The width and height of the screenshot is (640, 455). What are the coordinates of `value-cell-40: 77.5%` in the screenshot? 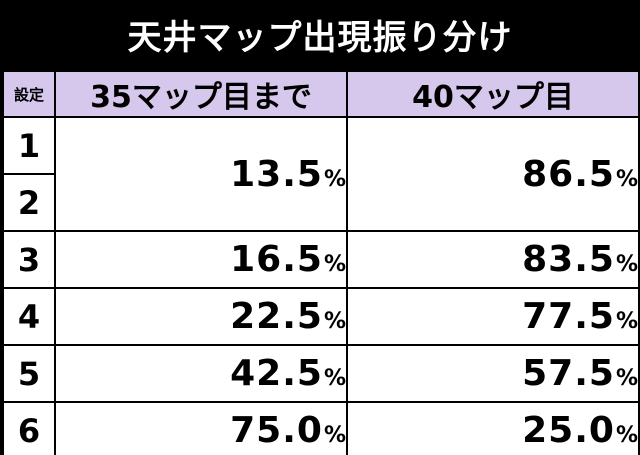 It's located at (493, 316).